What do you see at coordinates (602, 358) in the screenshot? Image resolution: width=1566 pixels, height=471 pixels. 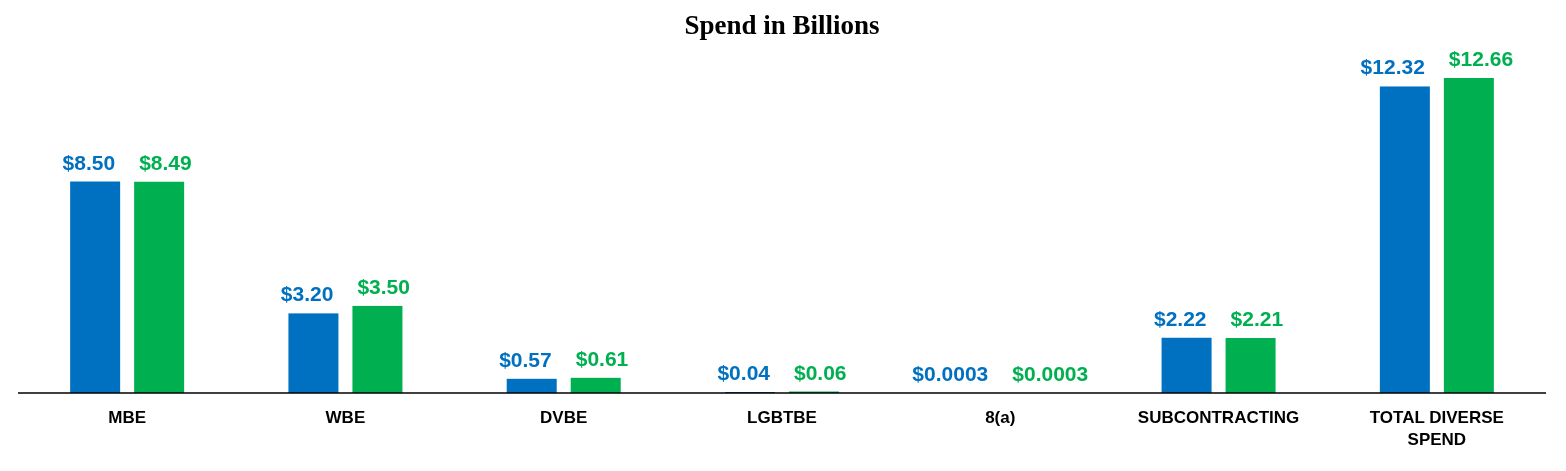 I see `data-label: $0.61` at bounding box center [602, 358].